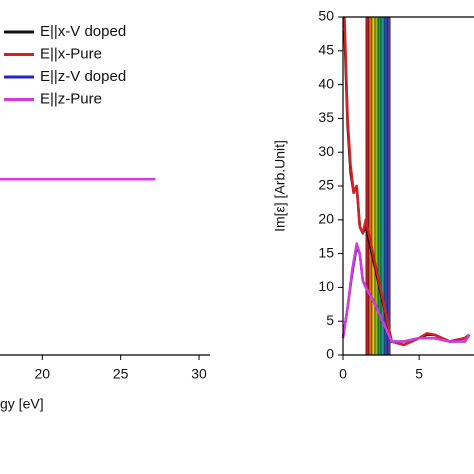 The image size is (474, 474). What do you see at coordinates (199, 374) in the screenshot?
I see `x-tick-label: 30` at bounding box center [199, 374].